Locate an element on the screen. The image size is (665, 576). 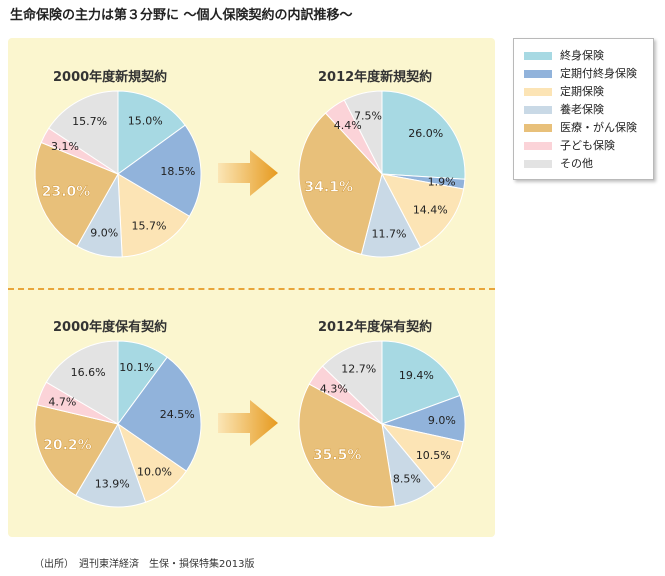
legend-label: その他 is located at coordinates (576, 163).